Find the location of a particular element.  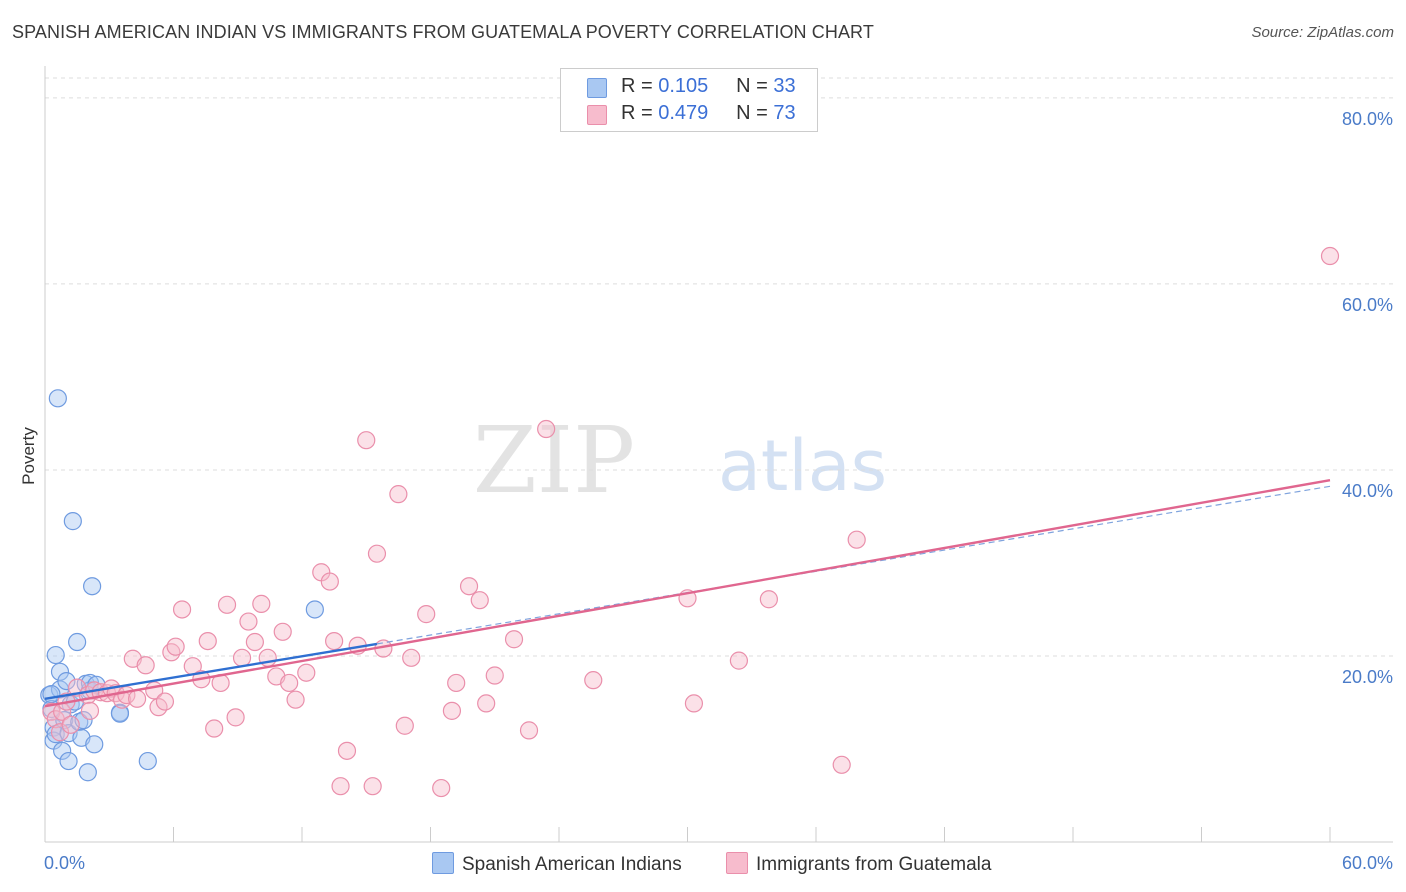

legend-swatch-pink is located at coordinates (597, 115).